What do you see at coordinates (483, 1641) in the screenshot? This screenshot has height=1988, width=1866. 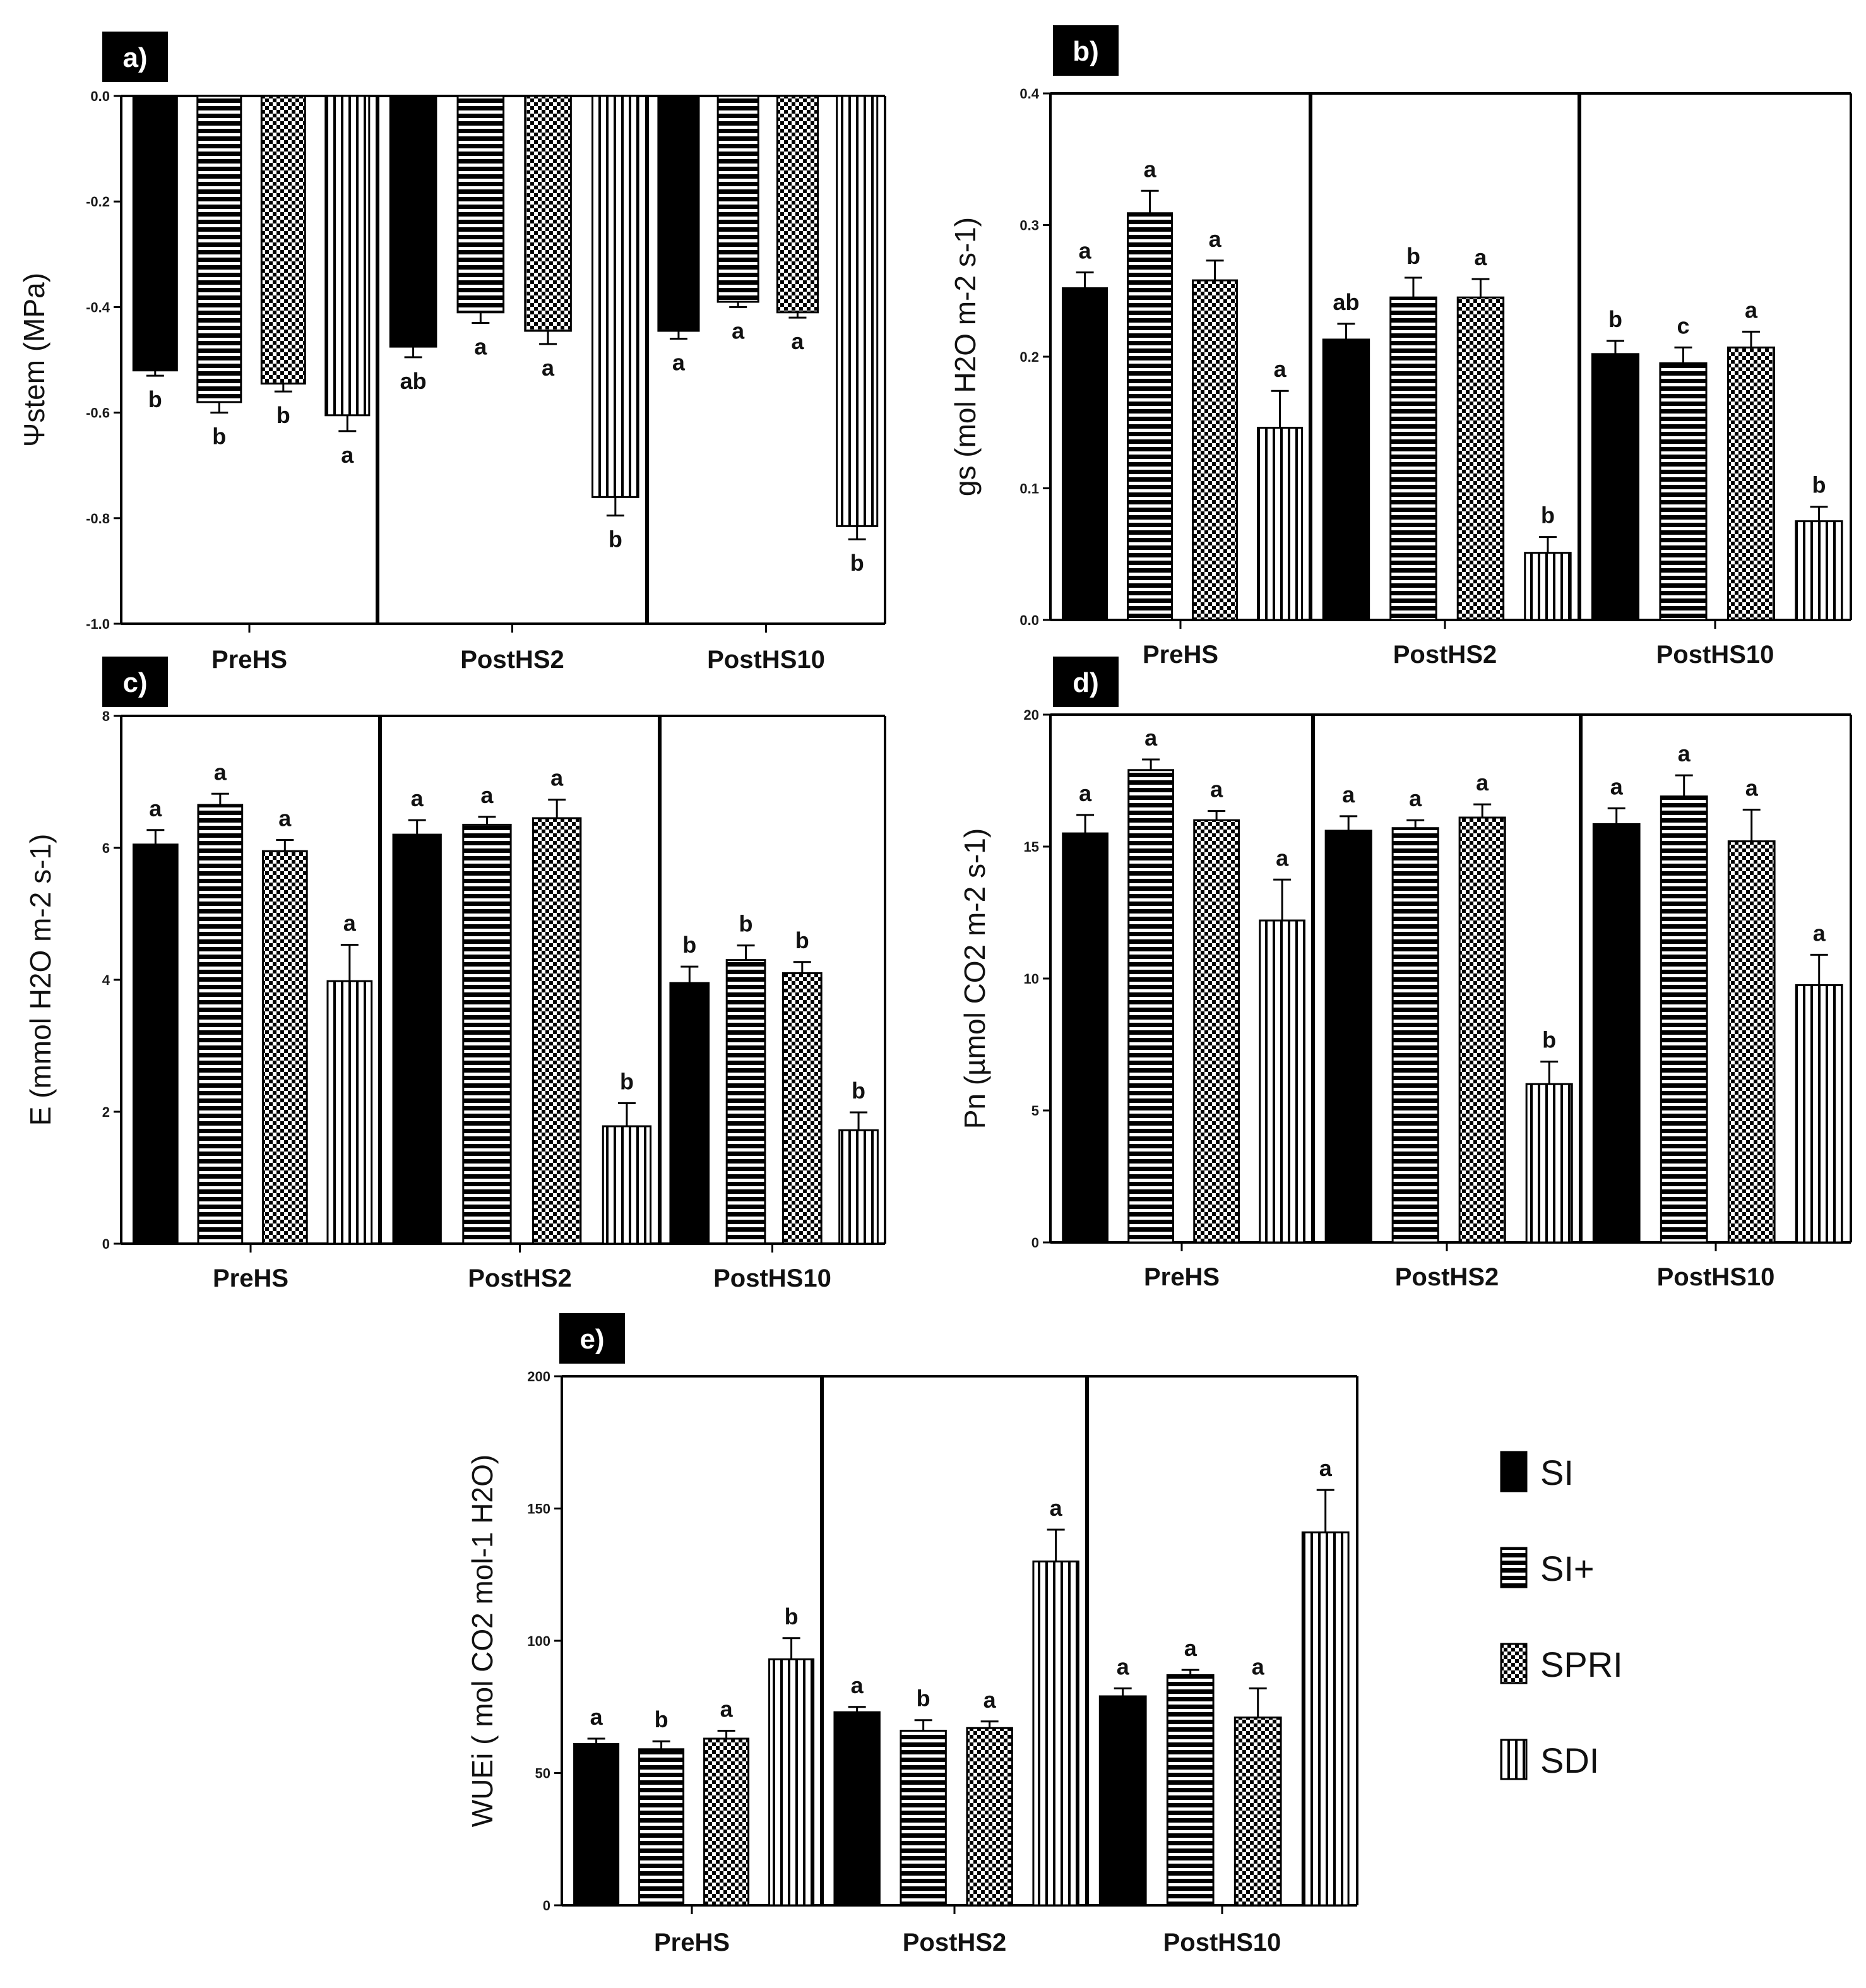 I see `y-axis-title: WUEi ( mol CO2 mol-1 H2O)` at bounding box center [483, 1641].